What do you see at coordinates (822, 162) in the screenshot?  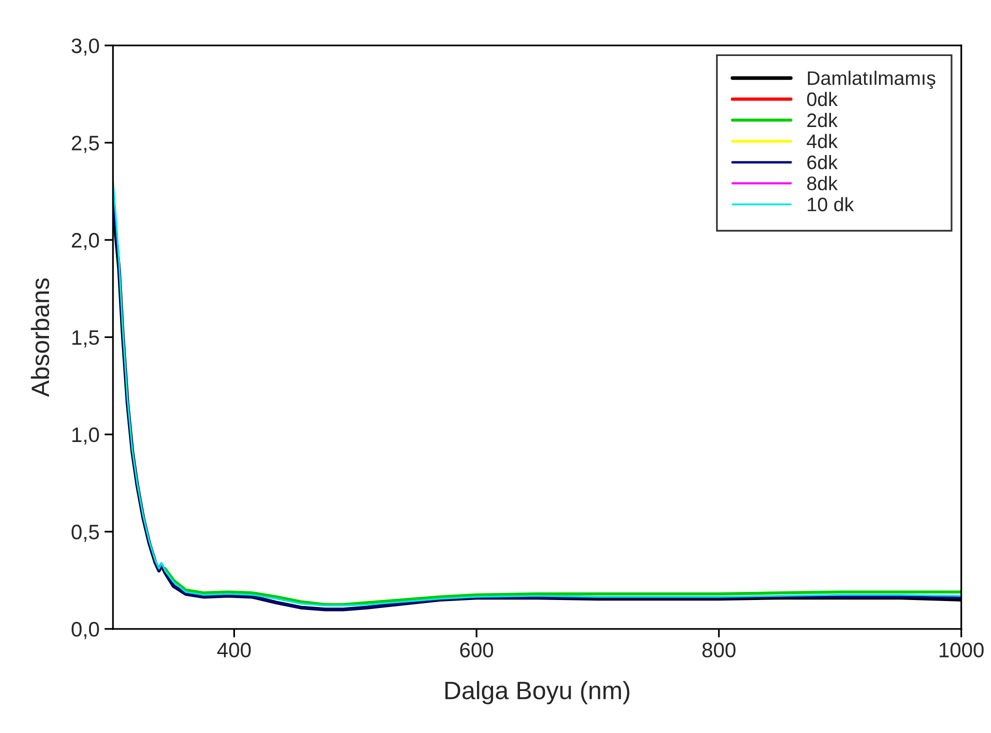 I see `legend-label: 6dk` at bounding box center [822, 162].